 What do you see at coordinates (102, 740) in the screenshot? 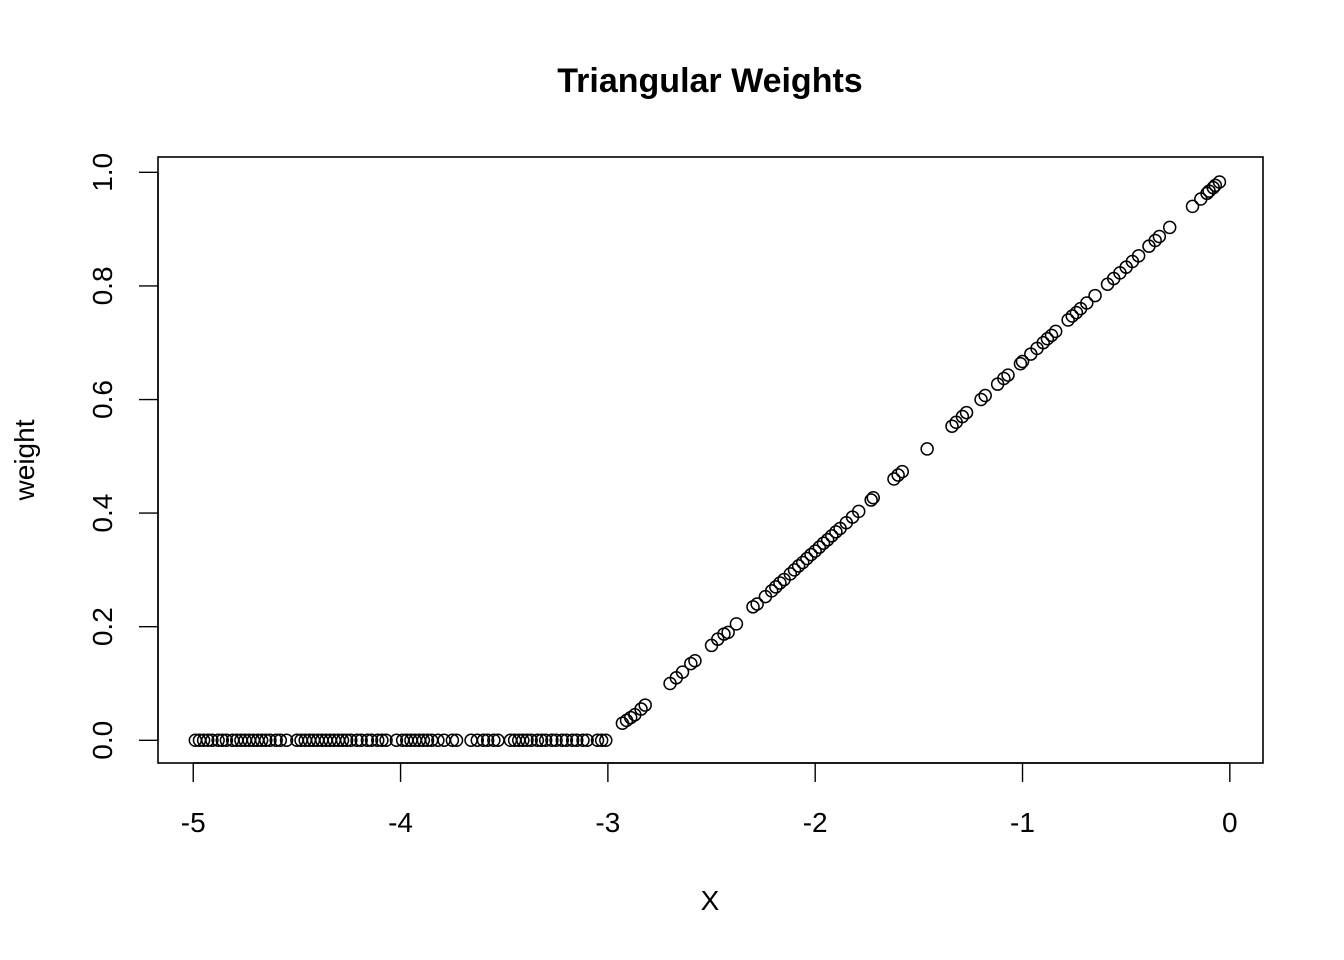
I see `y-tick-label: 0.0` at bounding box center [102, 740].